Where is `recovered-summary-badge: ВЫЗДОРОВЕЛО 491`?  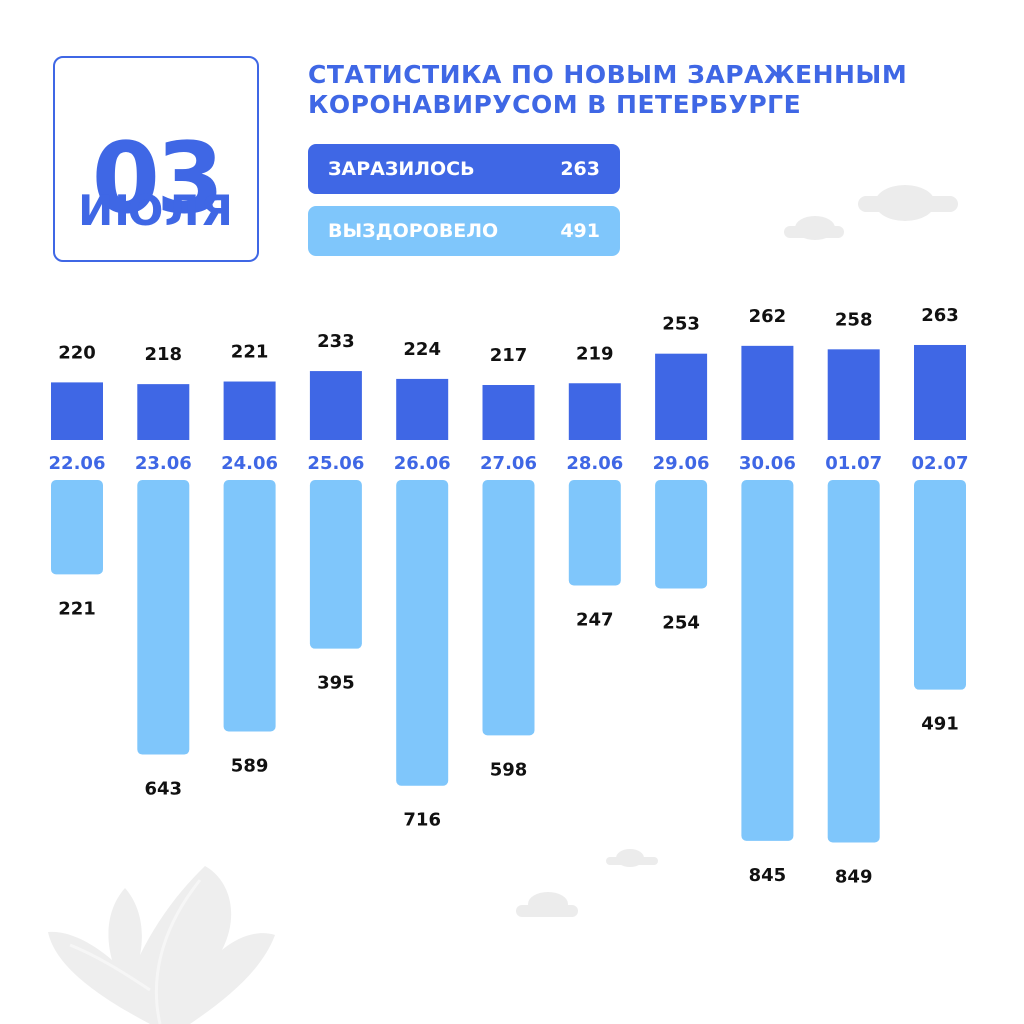 recovered-summary-badge: ВЫЗДОРОВЕЛО 491 is located at coordinates (464, 231).